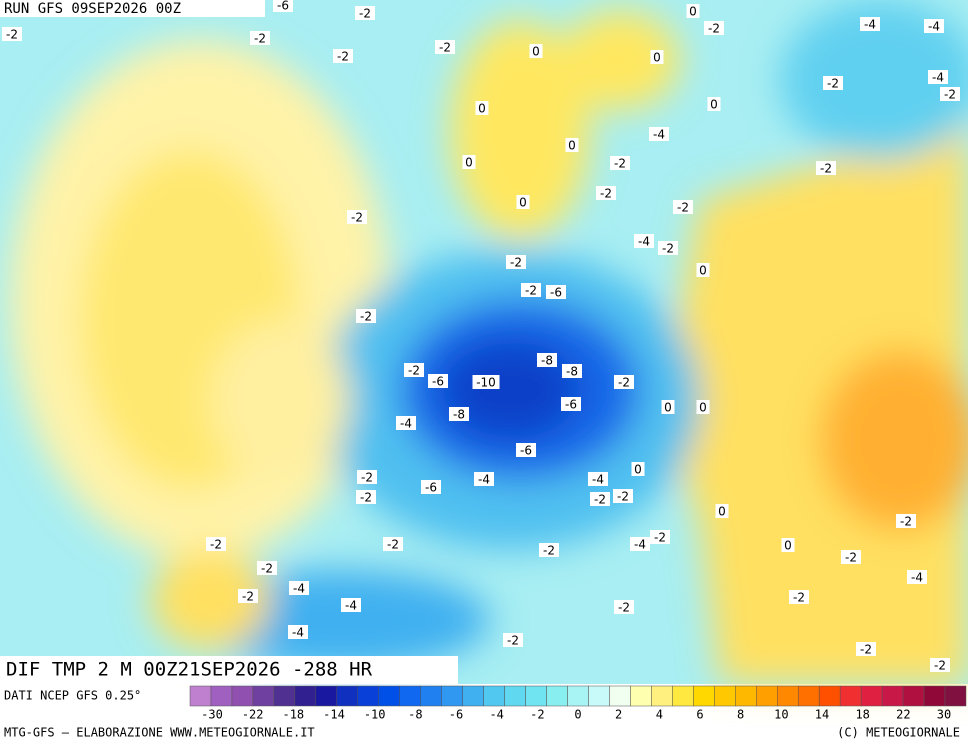 The image size is (968, 745). I want to click on contour-label: -10, so click(486, 383).